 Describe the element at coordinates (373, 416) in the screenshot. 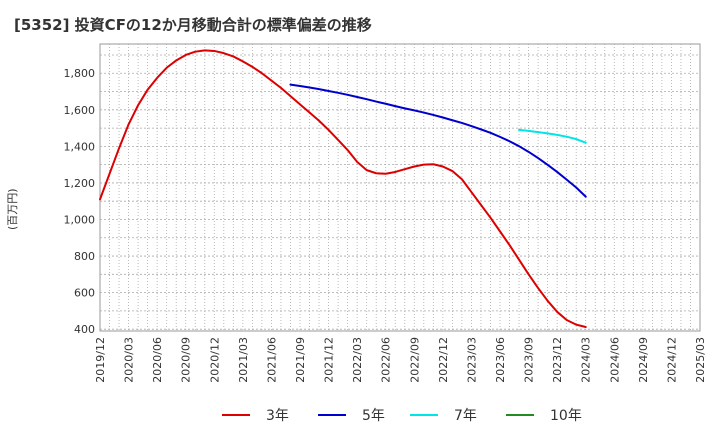

I see `legend-label-2: 5年` at that location.